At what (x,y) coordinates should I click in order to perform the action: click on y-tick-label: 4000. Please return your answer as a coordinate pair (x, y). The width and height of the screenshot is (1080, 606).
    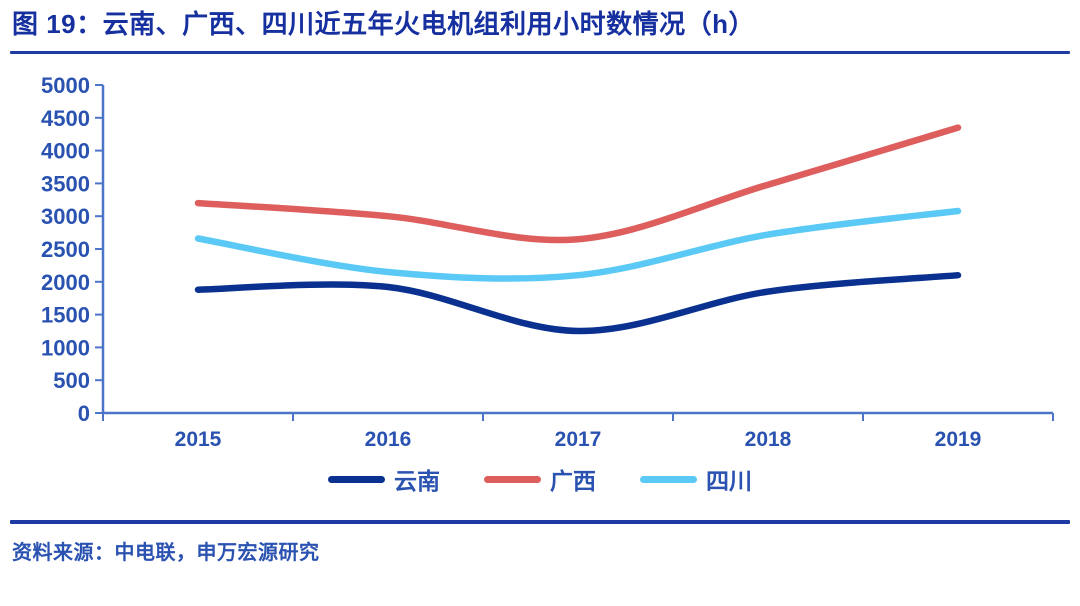
    Looking at the image, I should click on (65, 151).